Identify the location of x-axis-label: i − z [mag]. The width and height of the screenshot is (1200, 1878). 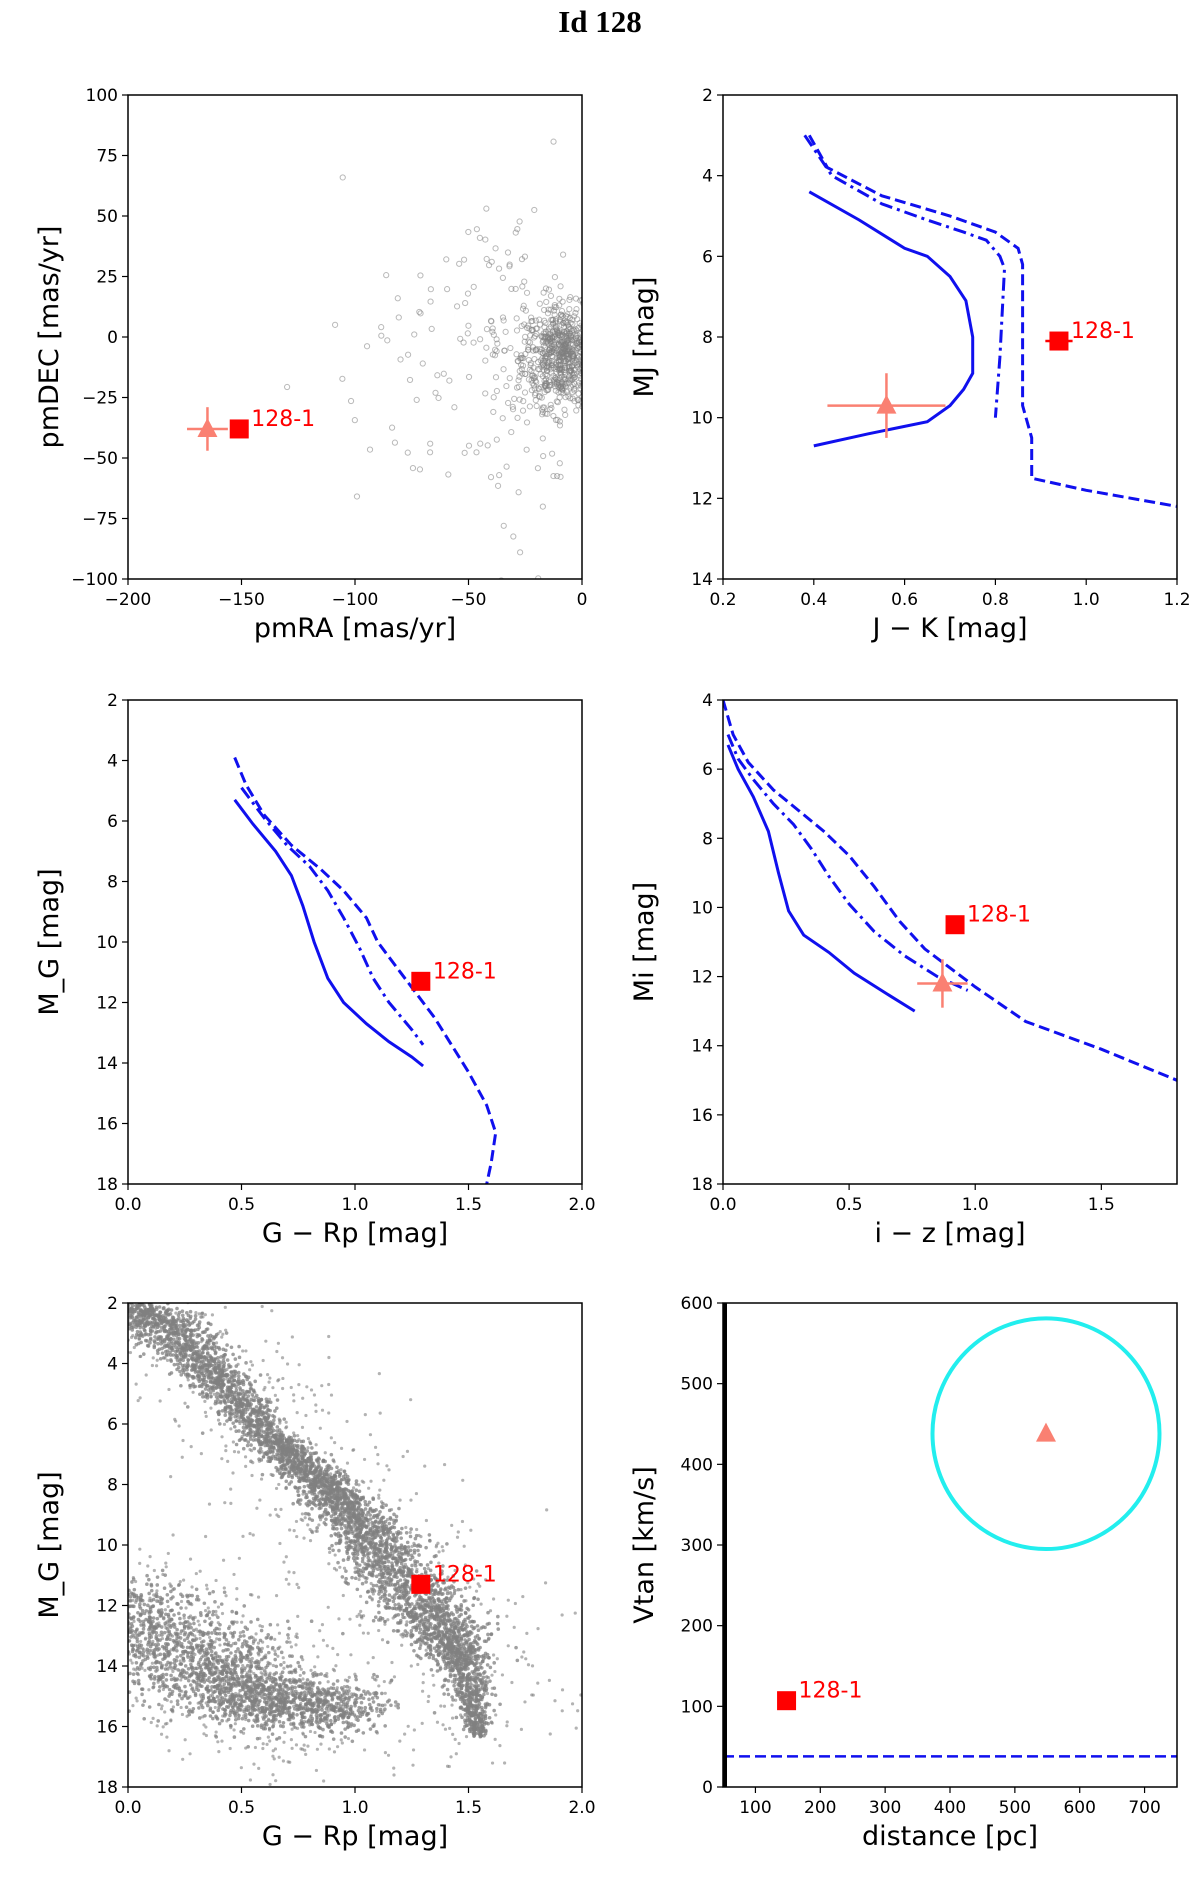
(949, 1233).